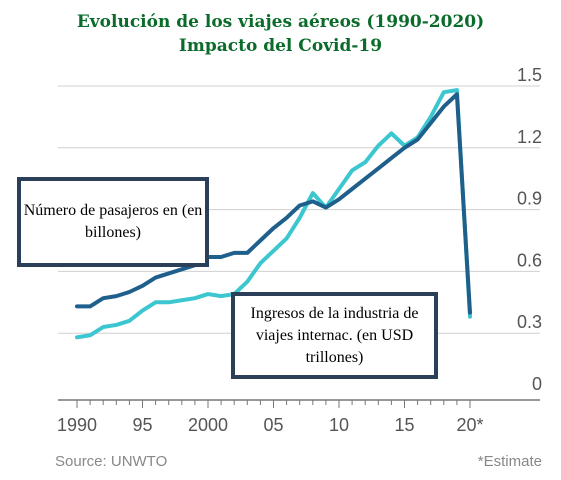  I want to click on chart-title-line2: Impacto del Covid-19, so click(280, 46).